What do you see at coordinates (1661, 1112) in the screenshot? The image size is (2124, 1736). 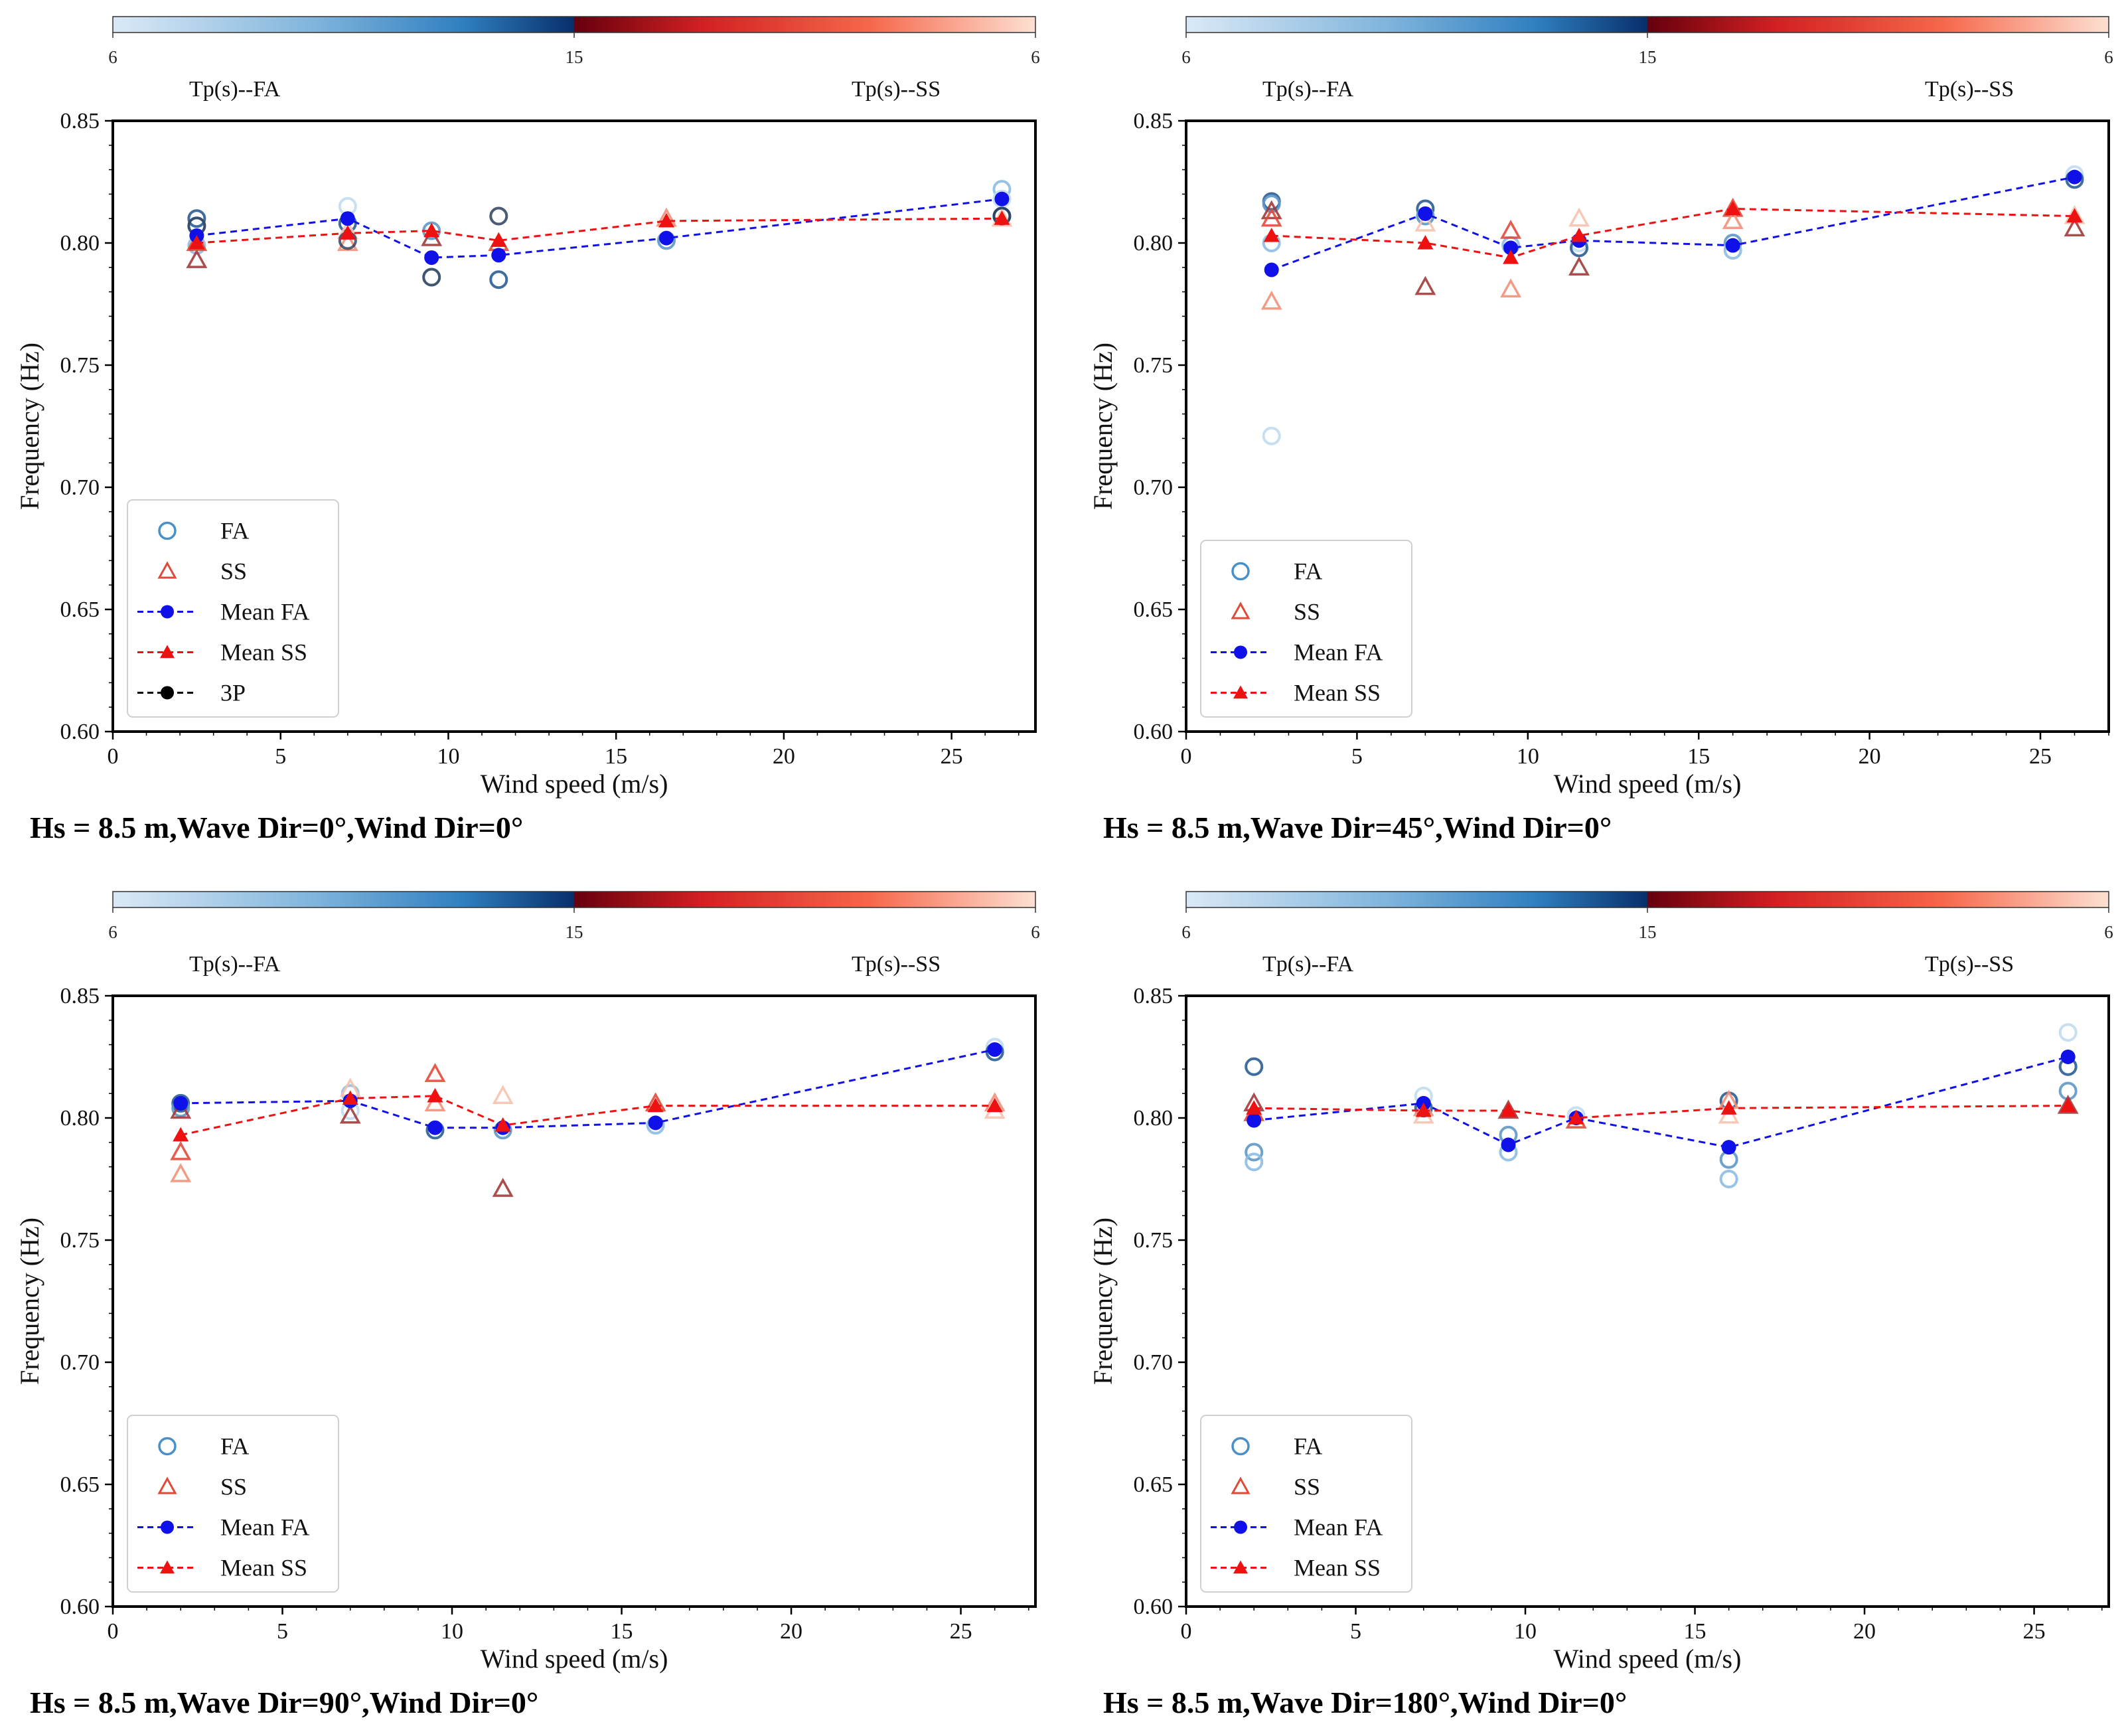 I see `mean-ss-line` at bounding box center [1661, 1112].